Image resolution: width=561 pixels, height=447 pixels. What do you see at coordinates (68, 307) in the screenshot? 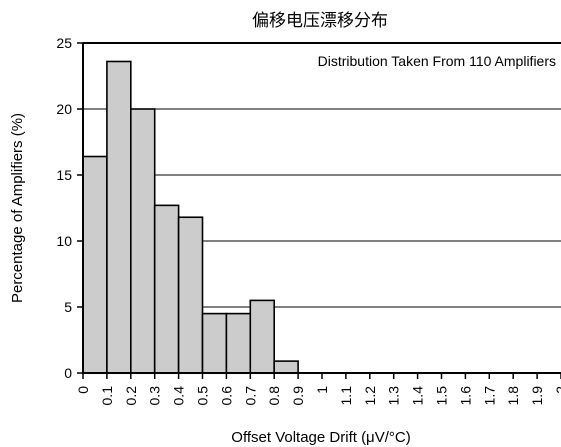
I see `y-tick-label-1: 5` at bounding box center [68, 307].